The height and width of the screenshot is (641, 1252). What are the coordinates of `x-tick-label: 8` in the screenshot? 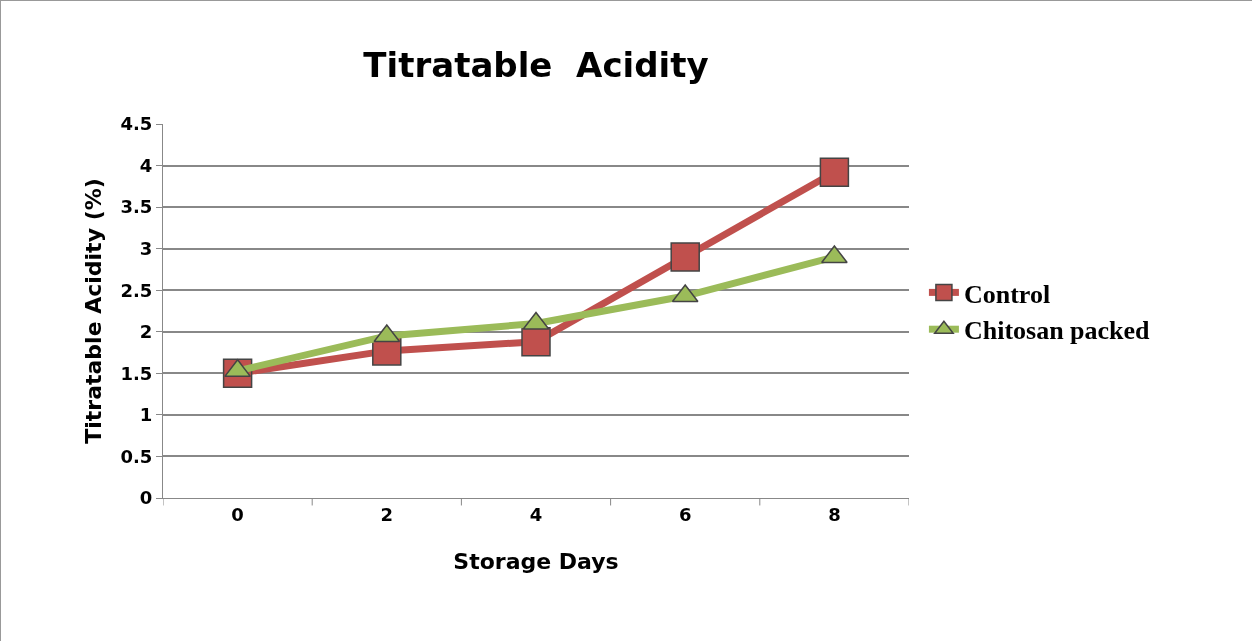 It's located at (834, 514).